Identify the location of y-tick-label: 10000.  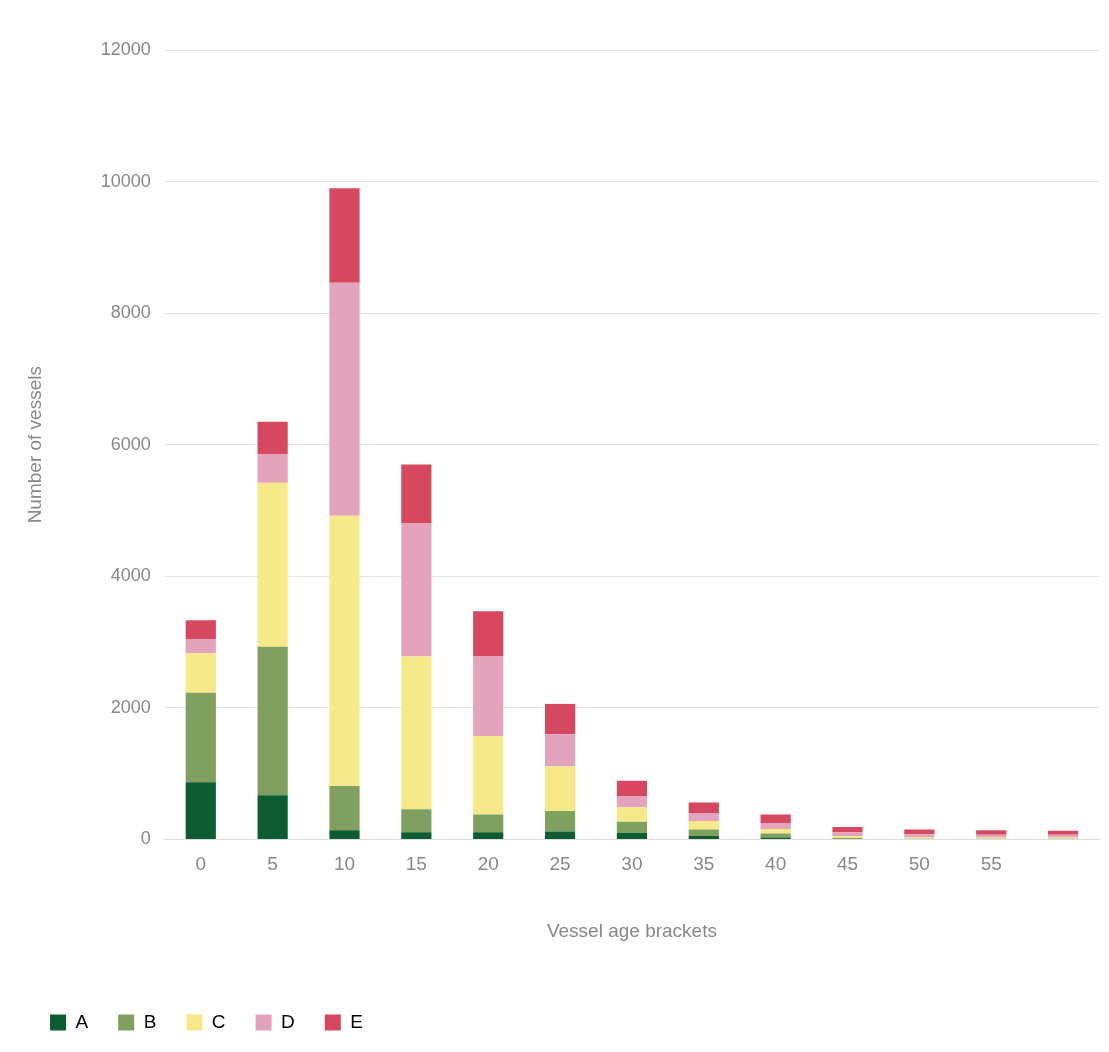
(125, 180).